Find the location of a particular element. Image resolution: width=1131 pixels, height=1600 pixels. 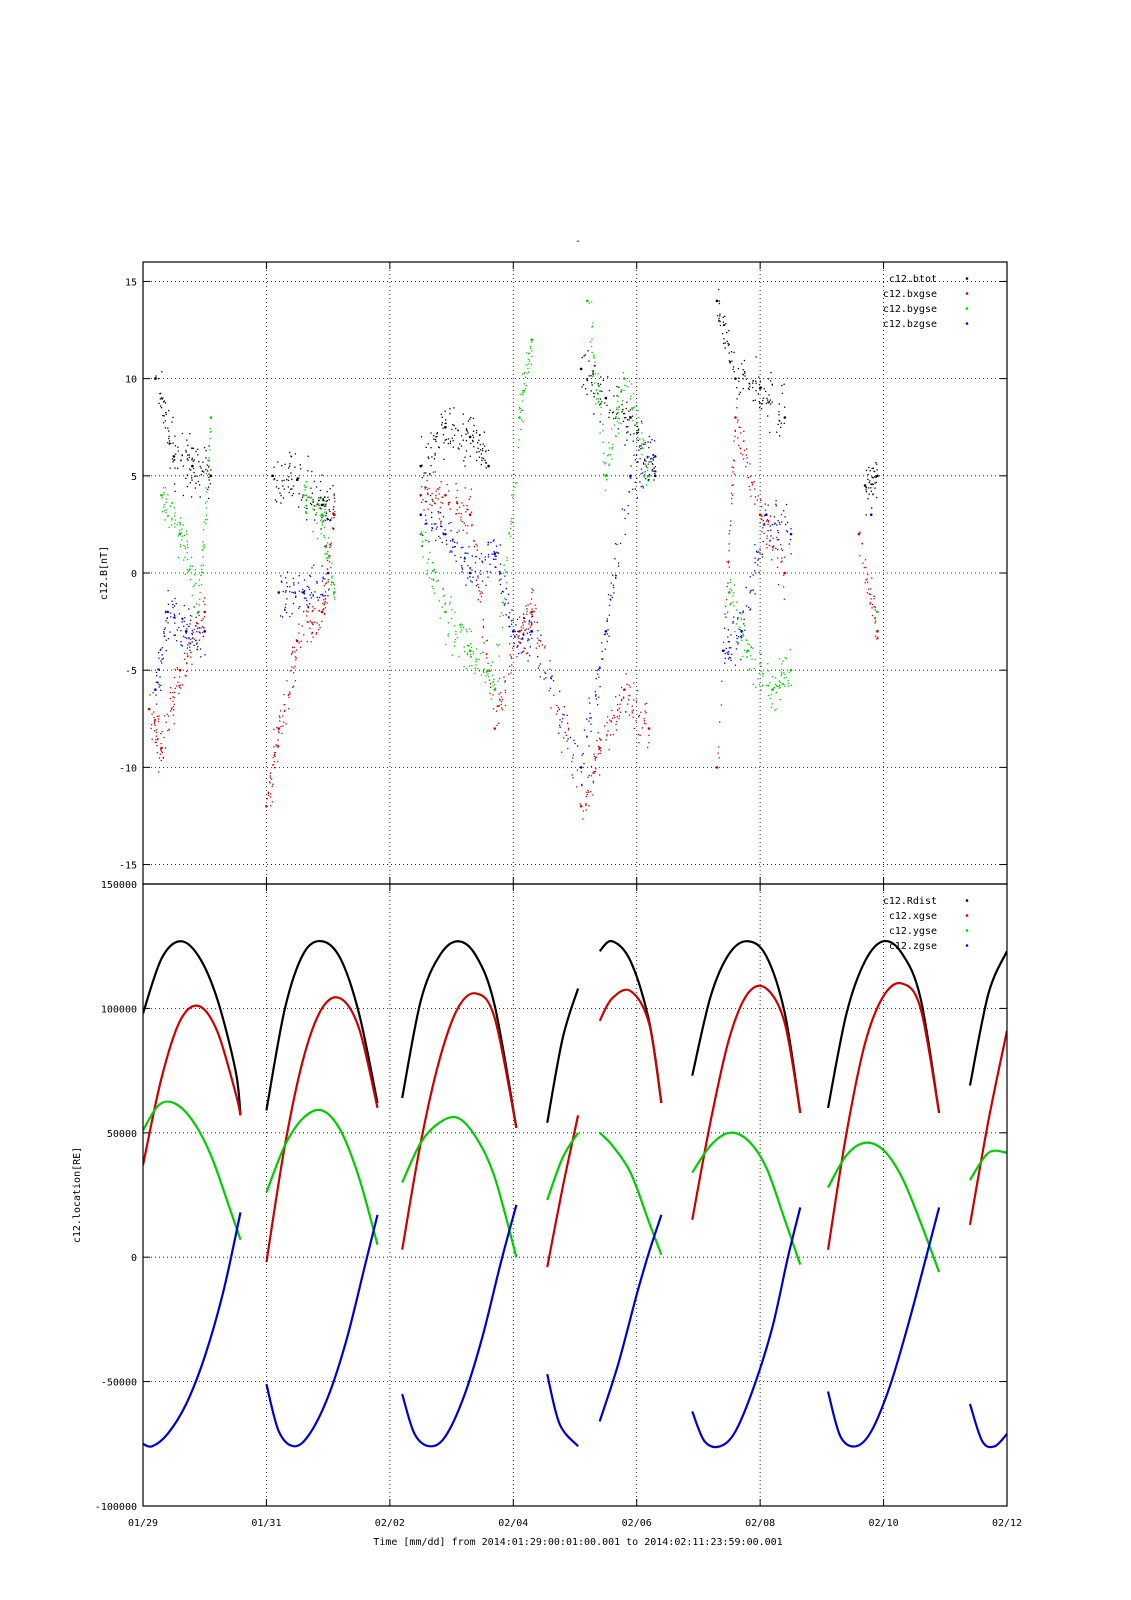

series-line-segment is located at coordinates (192, 1170).